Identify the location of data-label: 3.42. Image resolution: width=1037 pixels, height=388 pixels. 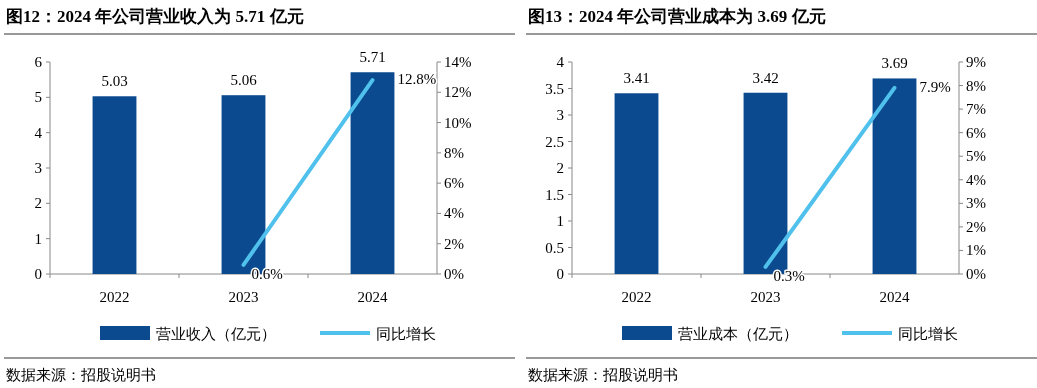
(765, 77).